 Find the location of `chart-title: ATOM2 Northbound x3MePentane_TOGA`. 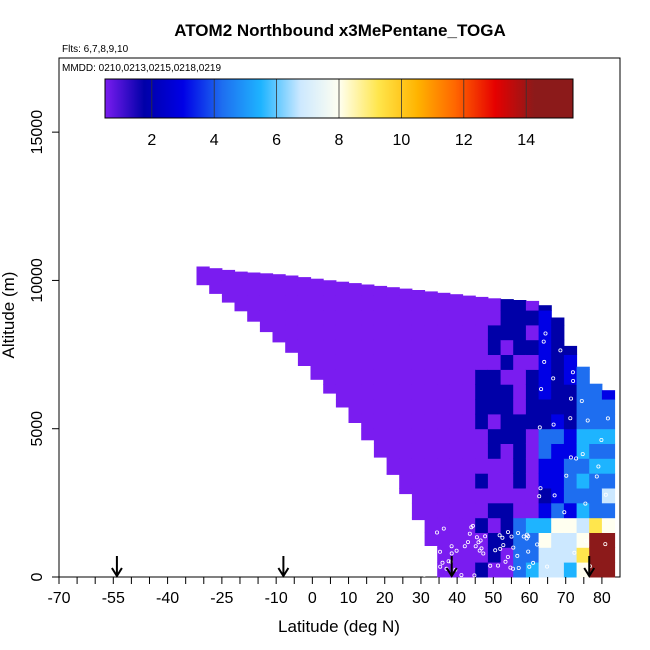

chart-title: ATOM2 Northbound x3MePentane_TOGA is located at coordinates (340, 30).